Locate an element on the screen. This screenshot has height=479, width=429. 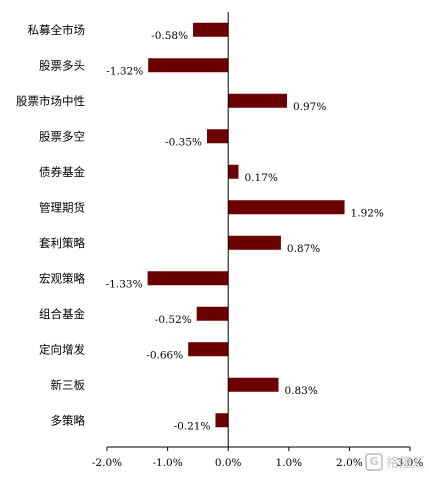
category-label: 新三板 is located at coordinates (68, 385).